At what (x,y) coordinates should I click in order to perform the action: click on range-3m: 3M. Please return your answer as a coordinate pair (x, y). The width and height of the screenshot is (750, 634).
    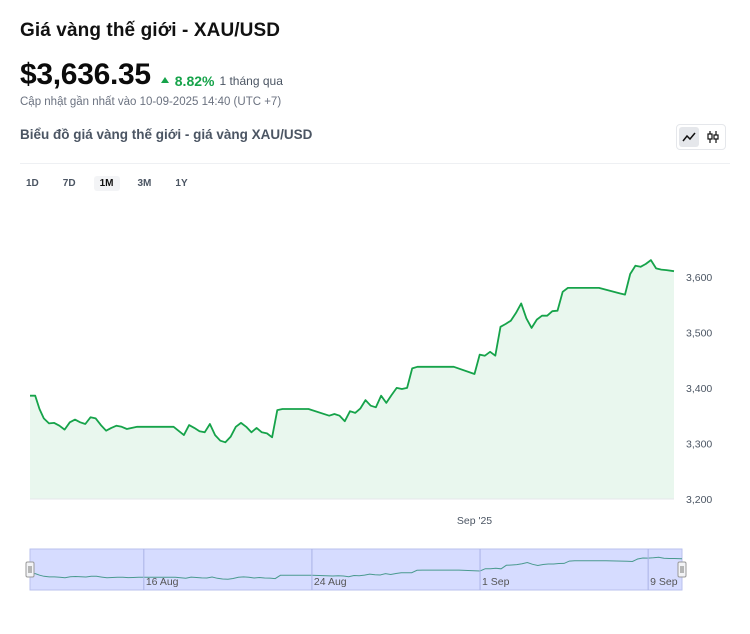
    Looking at the image, I should click on (144, 183).